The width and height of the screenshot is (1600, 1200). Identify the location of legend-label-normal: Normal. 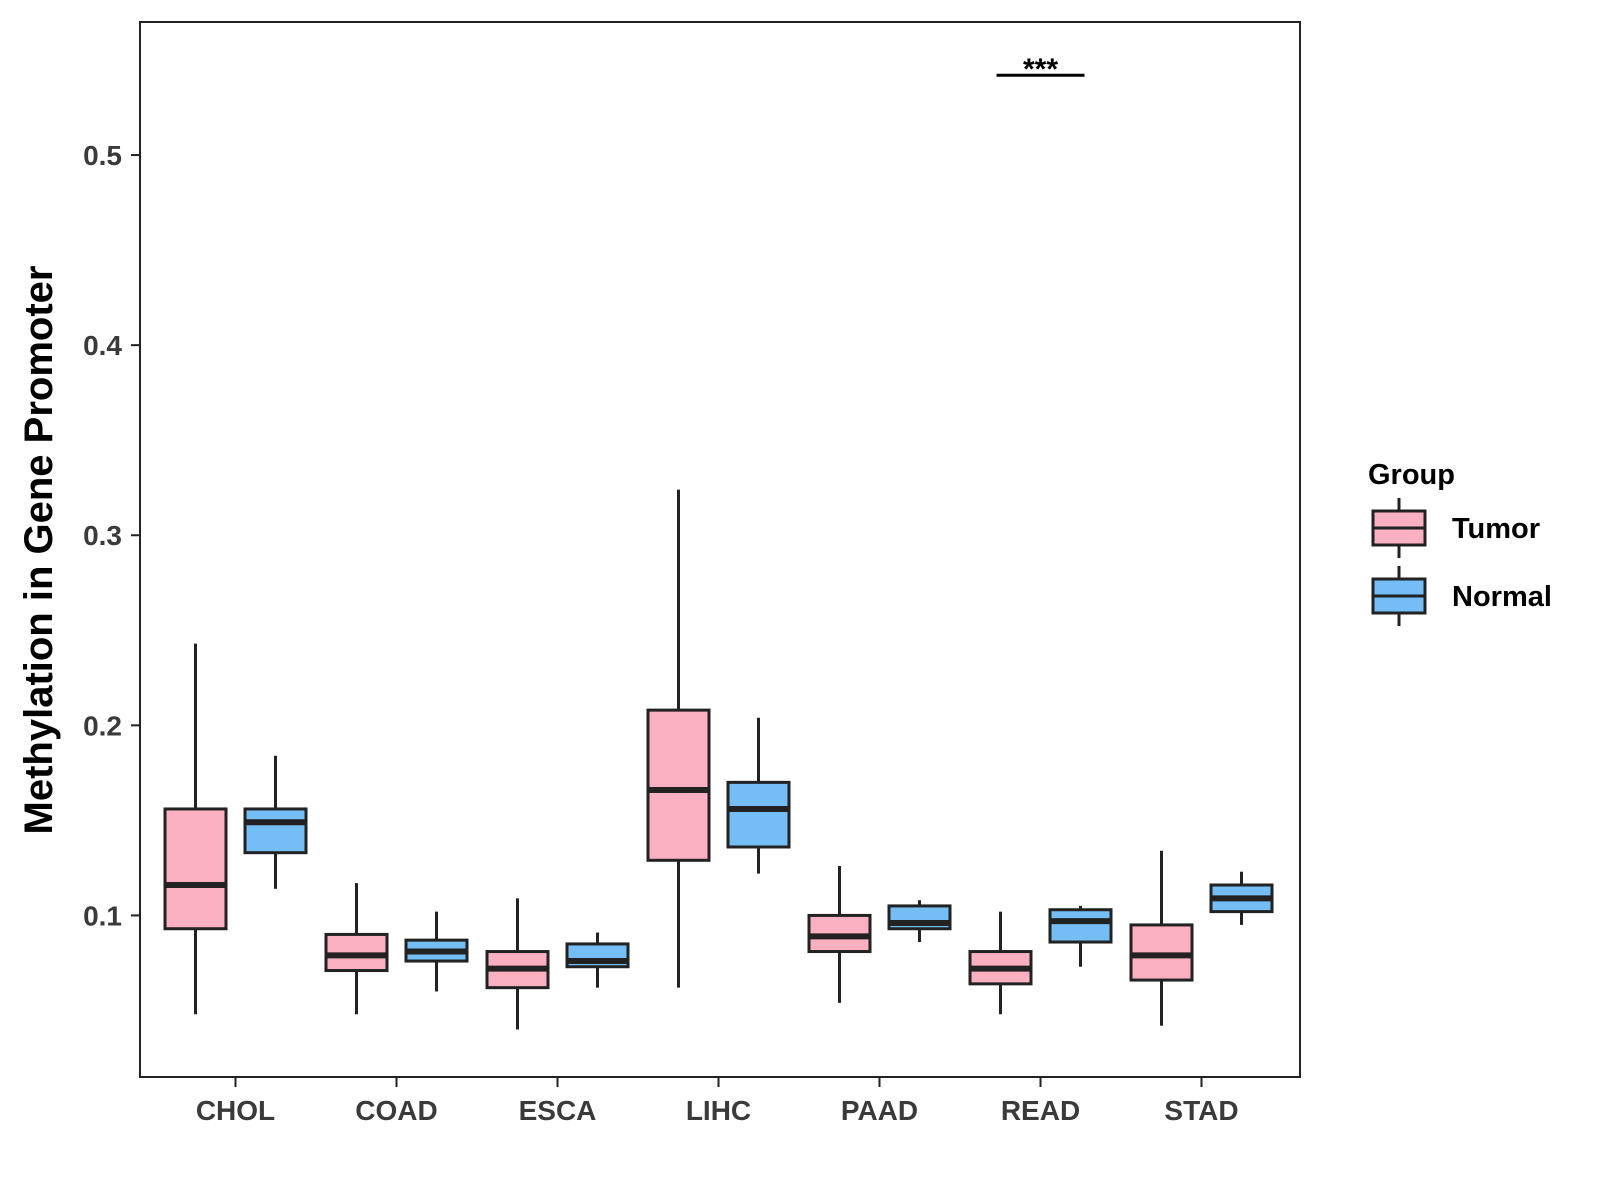
(1502, 597).